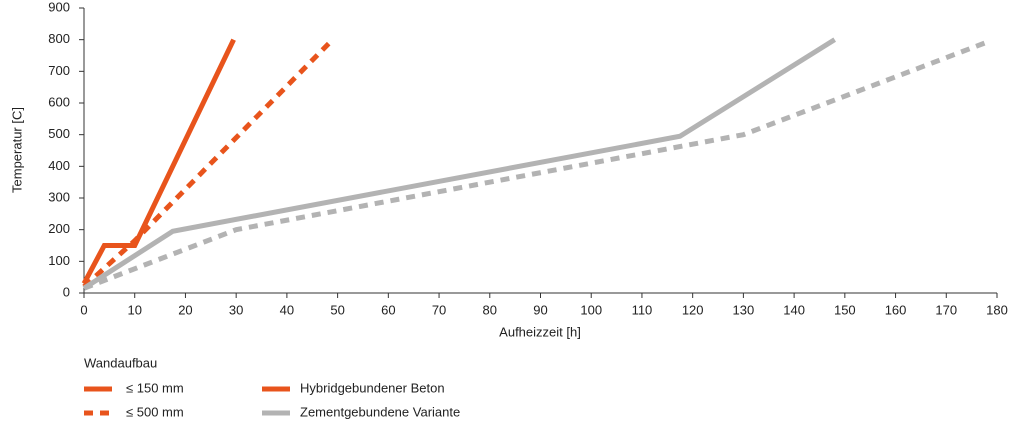 The height and width of the screenshot is (428, 1010). Describe the element at coordinates (439, 309) in the screenshot. I see `x-tick-label: 70` at that location.